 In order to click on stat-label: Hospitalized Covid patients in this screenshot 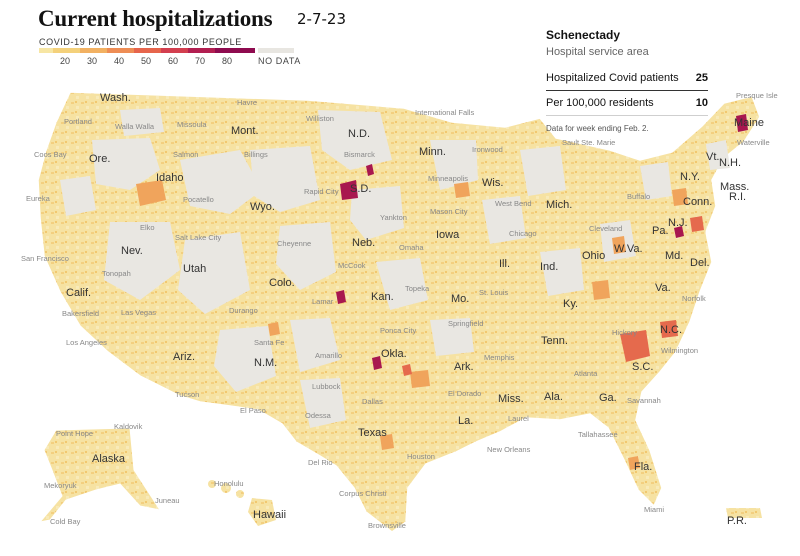, I will do `click(612, 78)`.